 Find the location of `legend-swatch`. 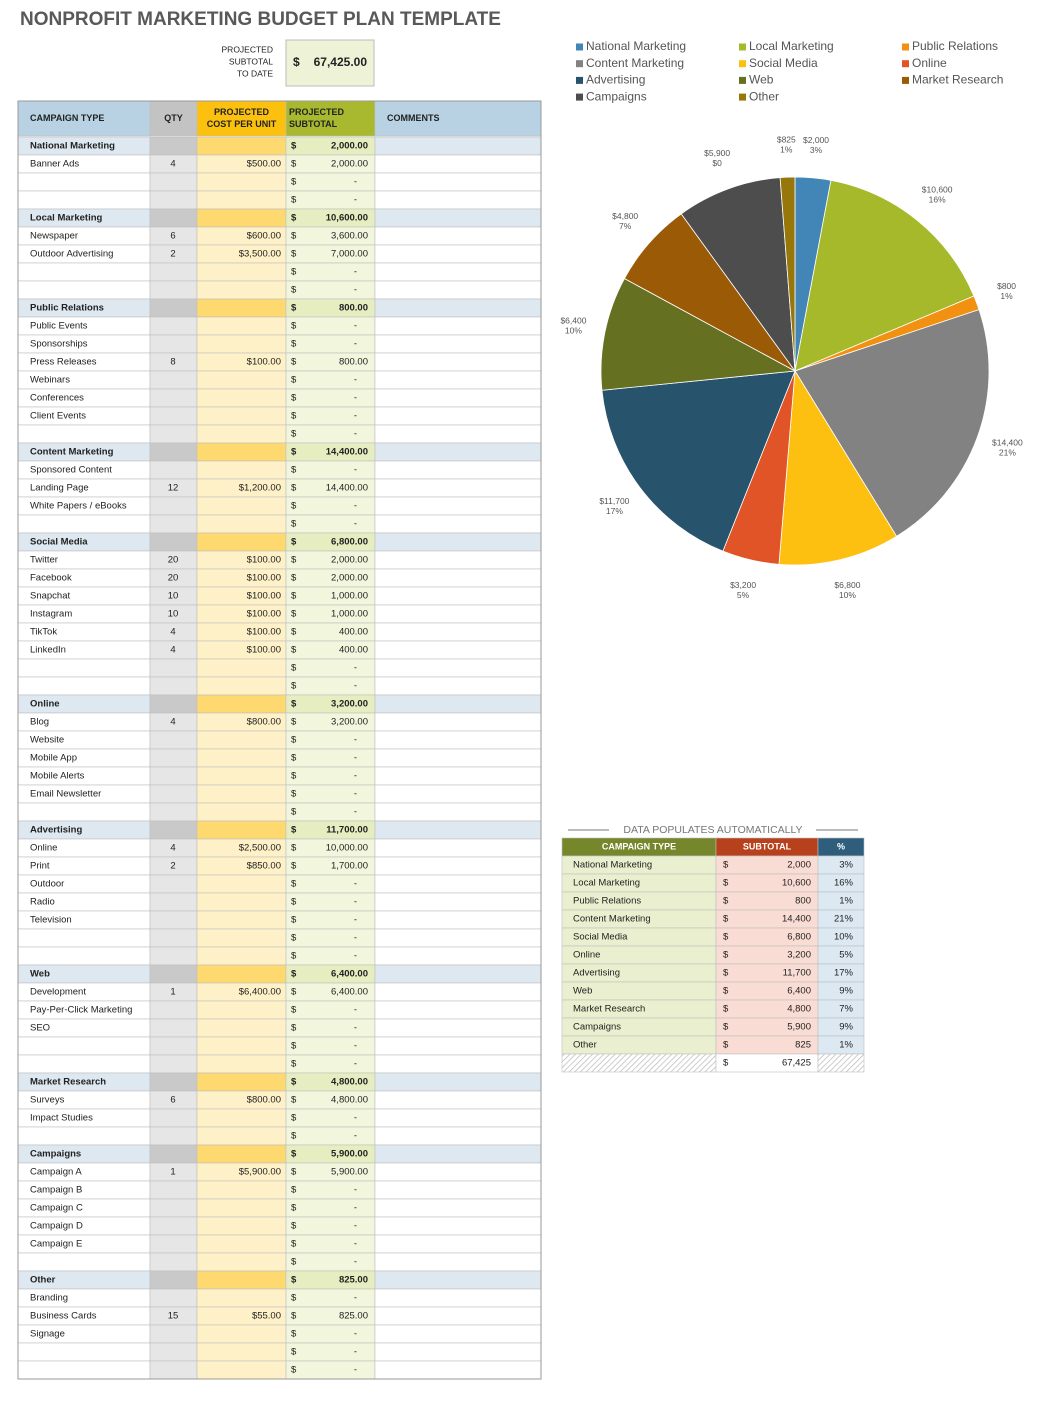

legend-swatch is located at coordinates (742, 64).